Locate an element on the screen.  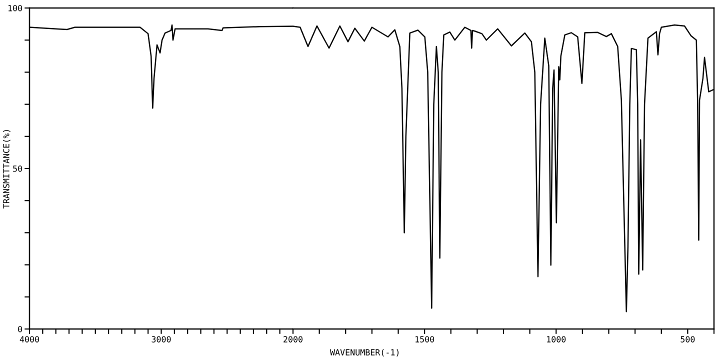
x-tick-label: 3000 is located at coordinates (161, 339).